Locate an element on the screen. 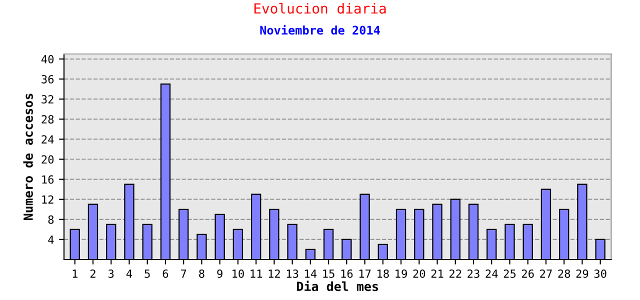  y-tick-label: 4 is located at coordinates (51, 240).